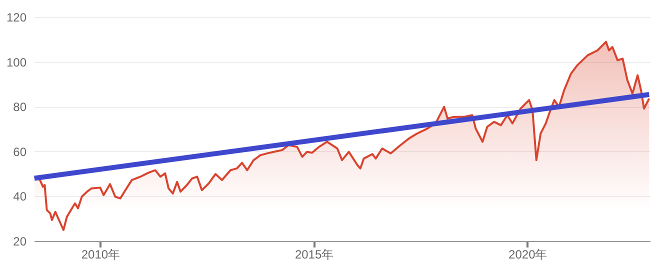  Describe the element at coordinates (20, 151) in the screenshot. I see `y-tick-label: 60` at that location.